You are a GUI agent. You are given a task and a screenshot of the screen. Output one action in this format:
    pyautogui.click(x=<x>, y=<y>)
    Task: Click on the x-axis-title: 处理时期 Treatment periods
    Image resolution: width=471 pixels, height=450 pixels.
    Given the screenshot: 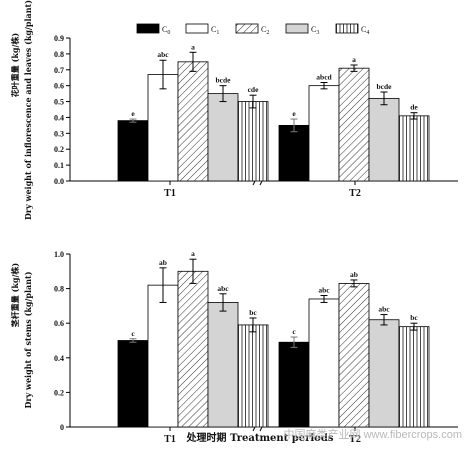 What is the action you would take?
    pyautogui.click(x=260, y=437)
    